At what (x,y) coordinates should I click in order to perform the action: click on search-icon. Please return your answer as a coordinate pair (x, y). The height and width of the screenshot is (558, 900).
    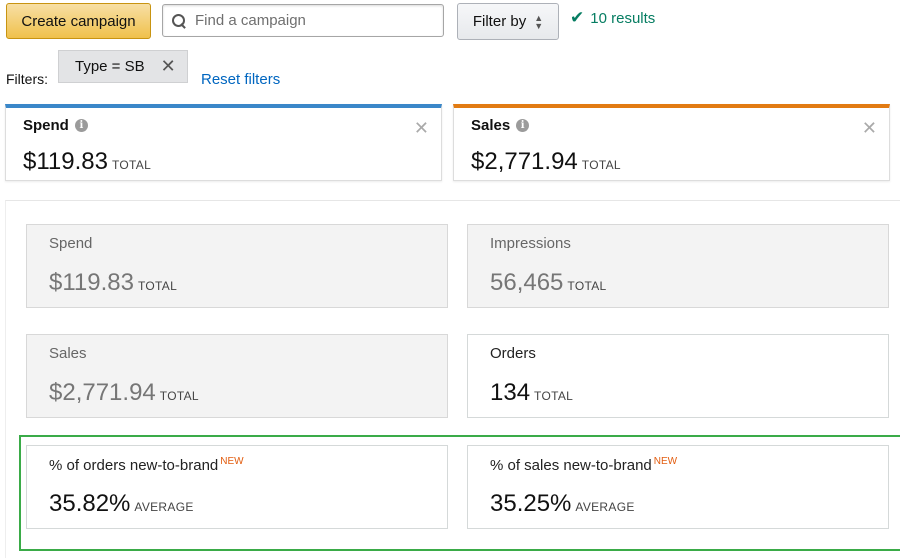
    Looking at the image, I should click on (179, 21).